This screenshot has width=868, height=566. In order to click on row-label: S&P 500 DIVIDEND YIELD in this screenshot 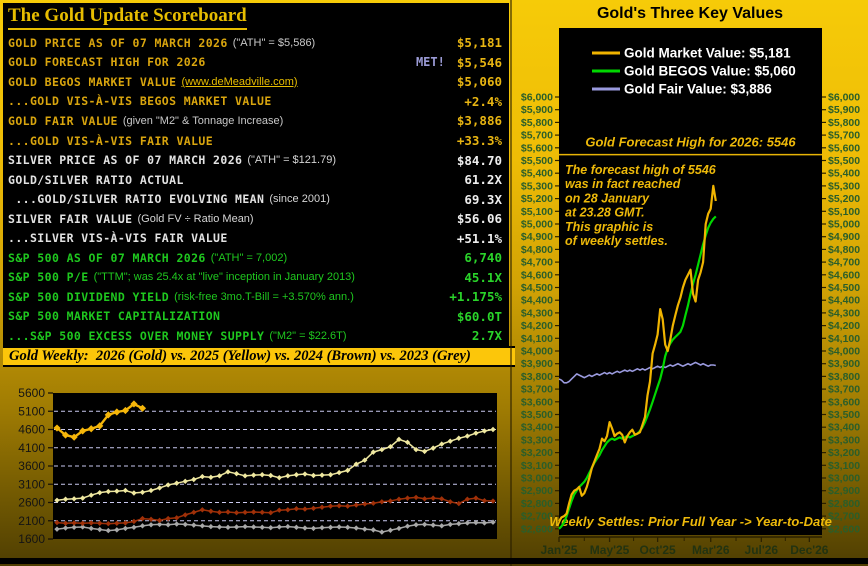, I will do `click(89, 296)`.